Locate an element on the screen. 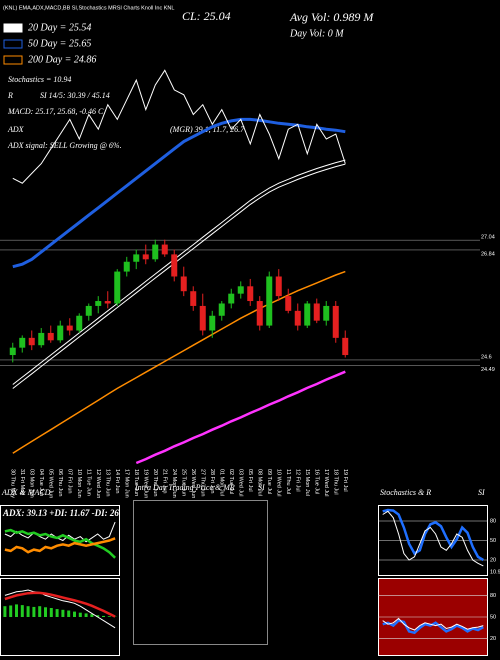 This screenshot has height=660, width=500. x-tick-label: 19 Wed Jun is located at coordinates (145, 483).